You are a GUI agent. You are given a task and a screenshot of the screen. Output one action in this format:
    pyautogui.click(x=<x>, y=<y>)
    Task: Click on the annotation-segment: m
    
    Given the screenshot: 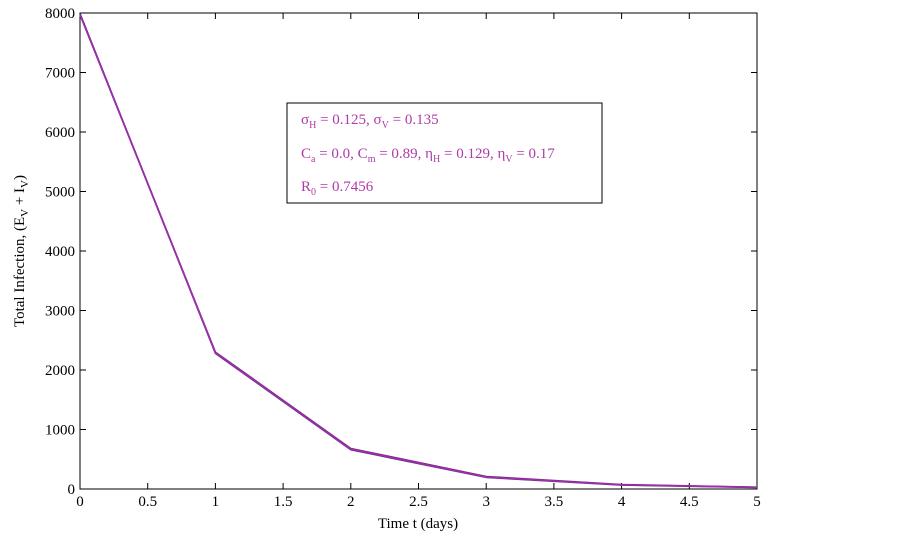 What is the action you would take?
    pyautogui.click(x=372, y=159)
    